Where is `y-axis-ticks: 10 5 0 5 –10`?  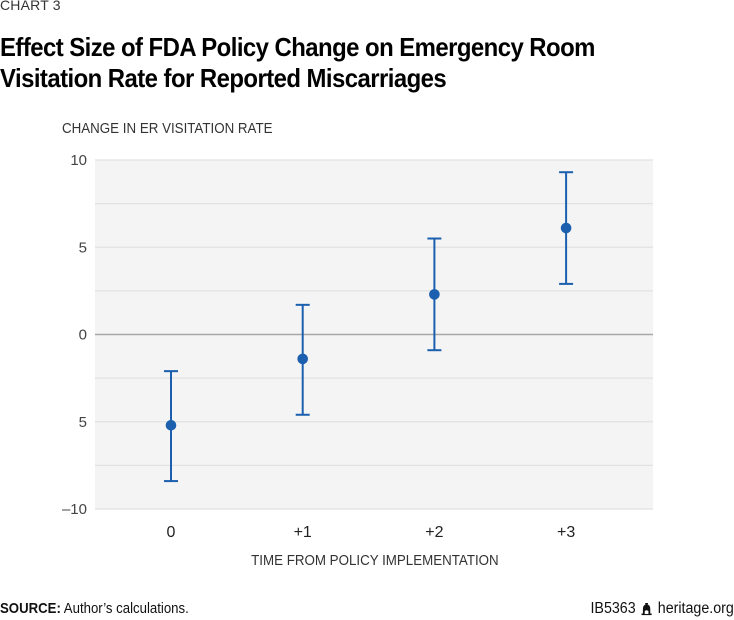 y-axis-ticks: 10 5 0 5 –10 is located at coordinates (74, 335).